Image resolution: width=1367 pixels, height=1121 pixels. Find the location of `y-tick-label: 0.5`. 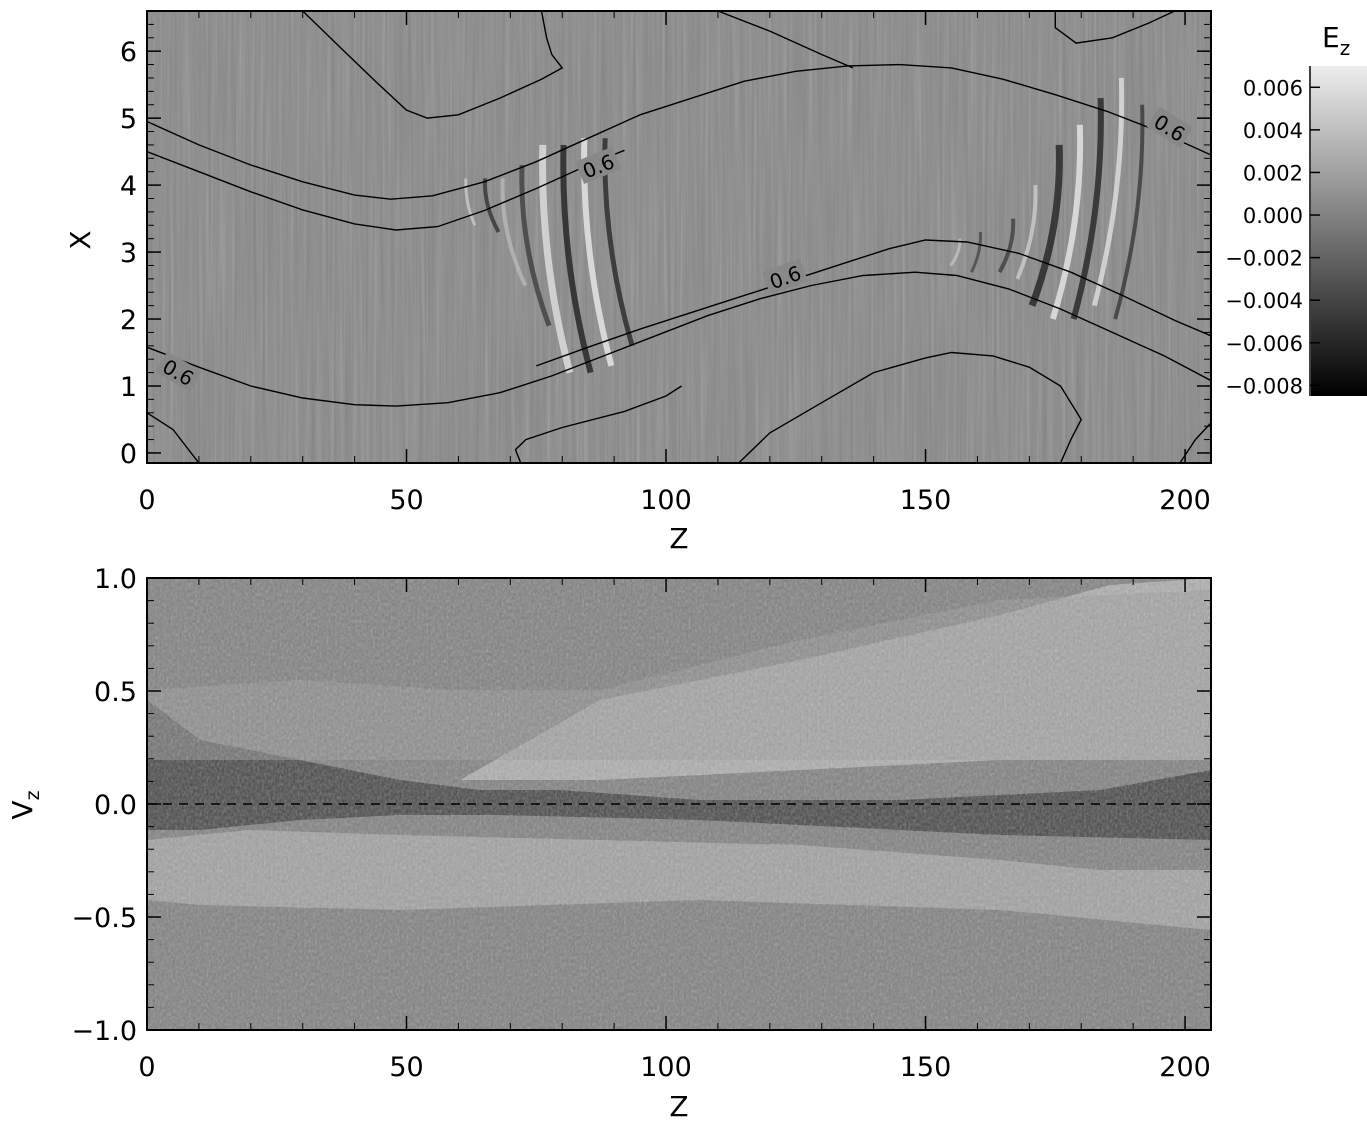

y-tick-label: 0.5 is located at coordinates (115, 692).